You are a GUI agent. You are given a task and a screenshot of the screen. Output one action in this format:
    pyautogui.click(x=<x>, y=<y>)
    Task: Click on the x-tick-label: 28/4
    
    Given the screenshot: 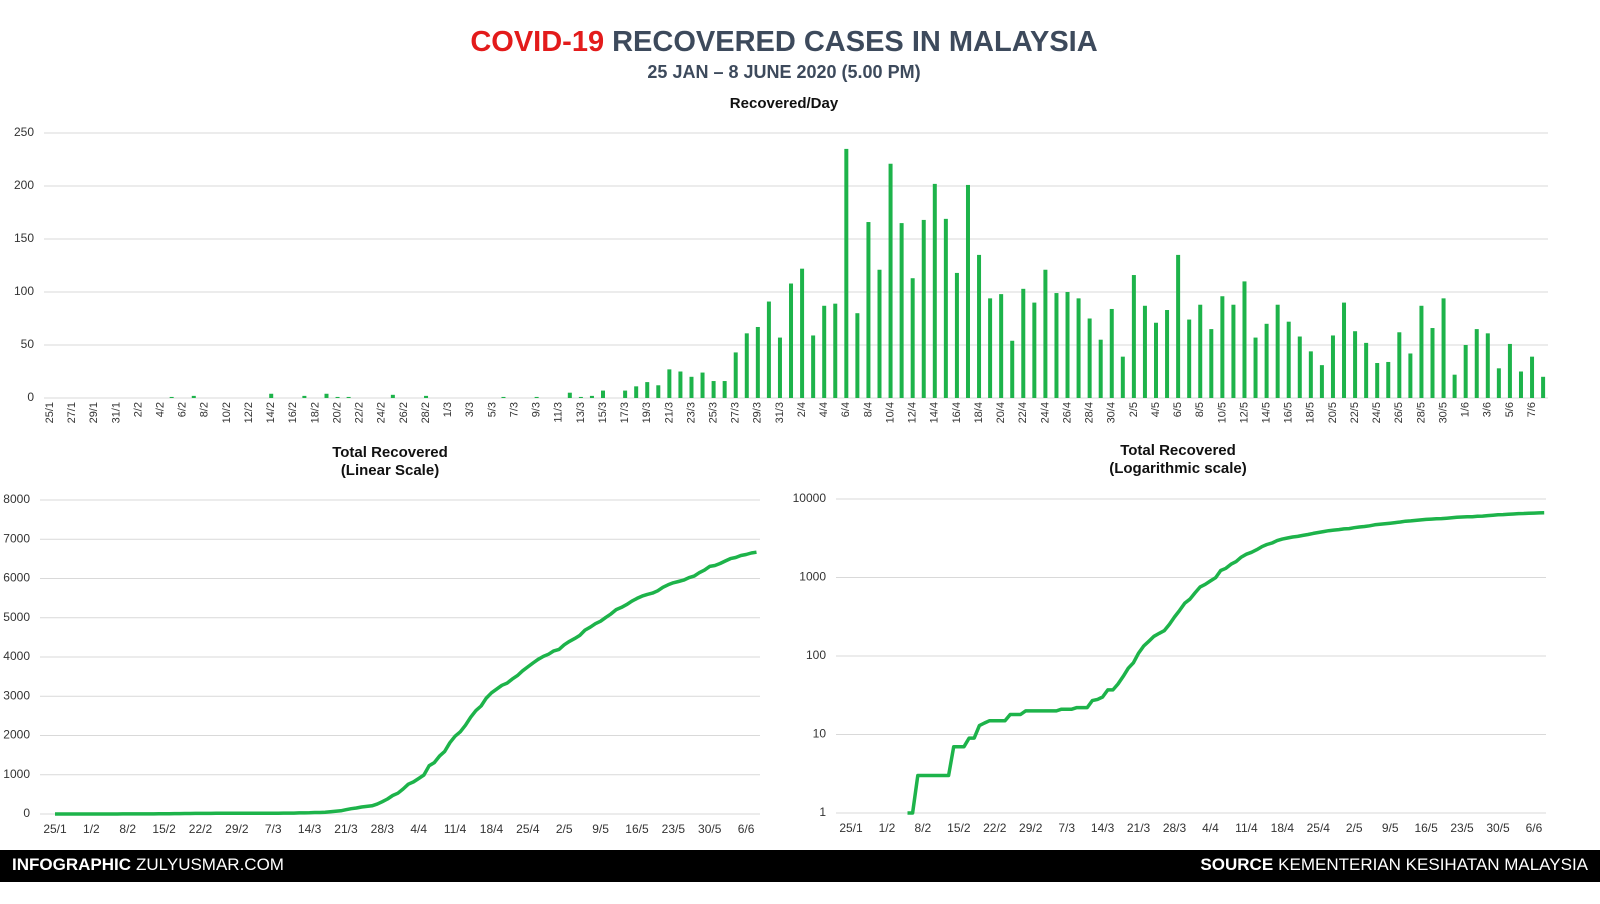 What is the action you would take?
    pyautogui.click(x=1090, y=412)
    